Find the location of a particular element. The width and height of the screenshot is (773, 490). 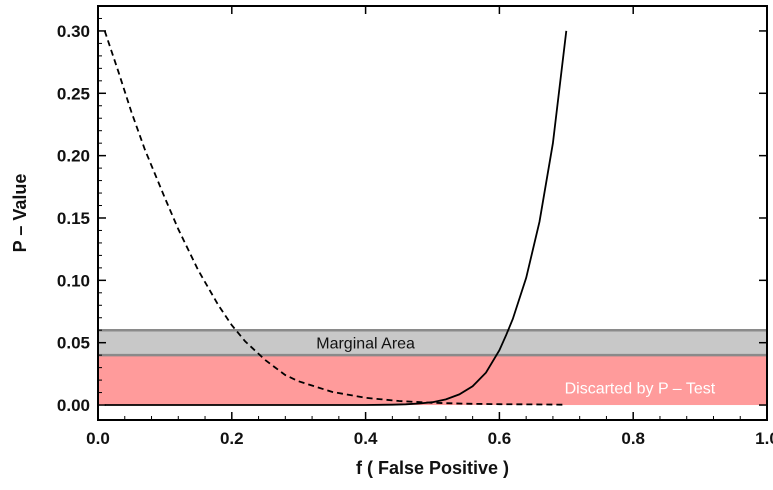

band-label-1: Discarted by P – Test is located at coordinates (640, 389).